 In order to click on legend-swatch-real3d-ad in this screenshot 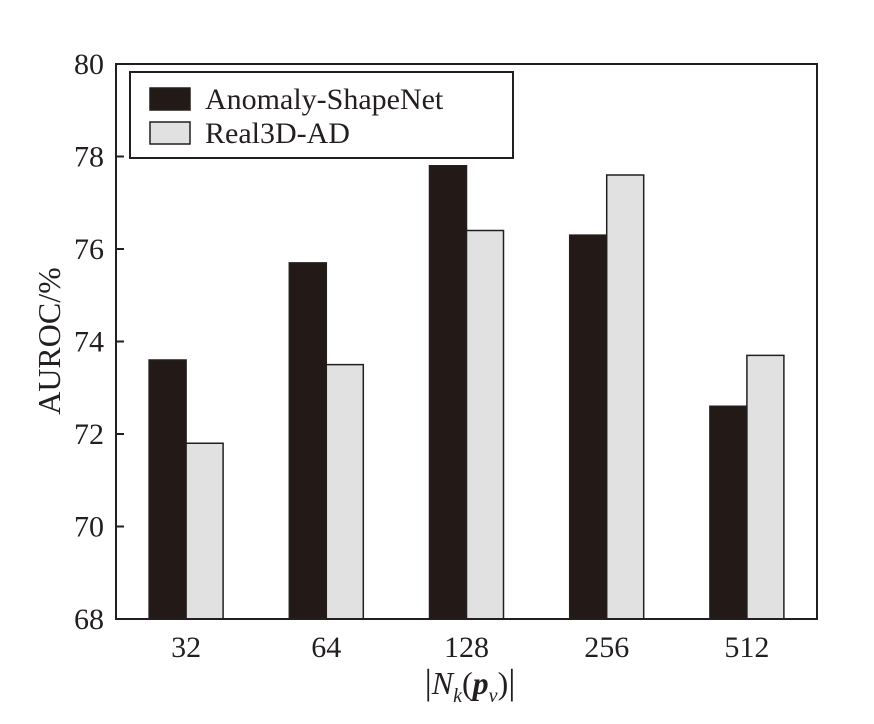, I will do `click(170, 133)`.